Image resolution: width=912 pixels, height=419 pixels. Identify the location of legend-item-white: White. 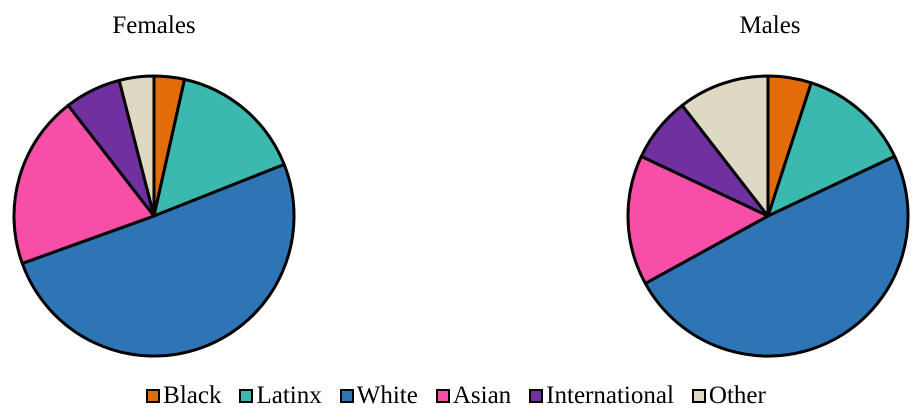
(378, 396).